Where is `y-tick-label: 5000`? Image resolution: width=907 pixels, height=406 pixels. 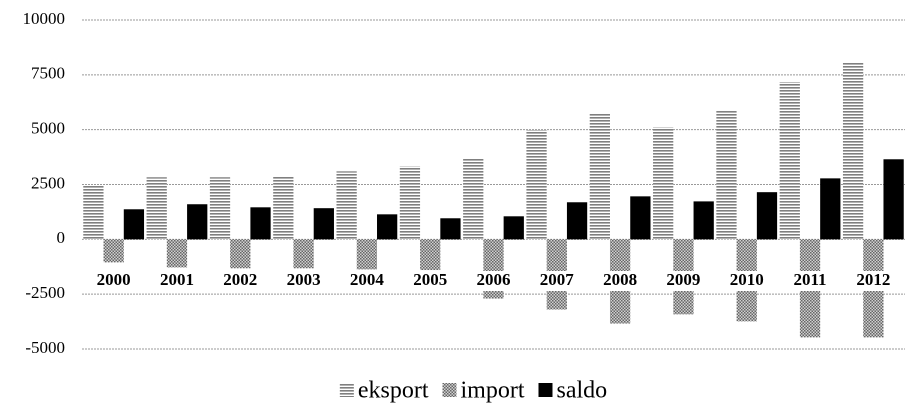
y-tick-label: 5000 is located at coordinates (48, 128).